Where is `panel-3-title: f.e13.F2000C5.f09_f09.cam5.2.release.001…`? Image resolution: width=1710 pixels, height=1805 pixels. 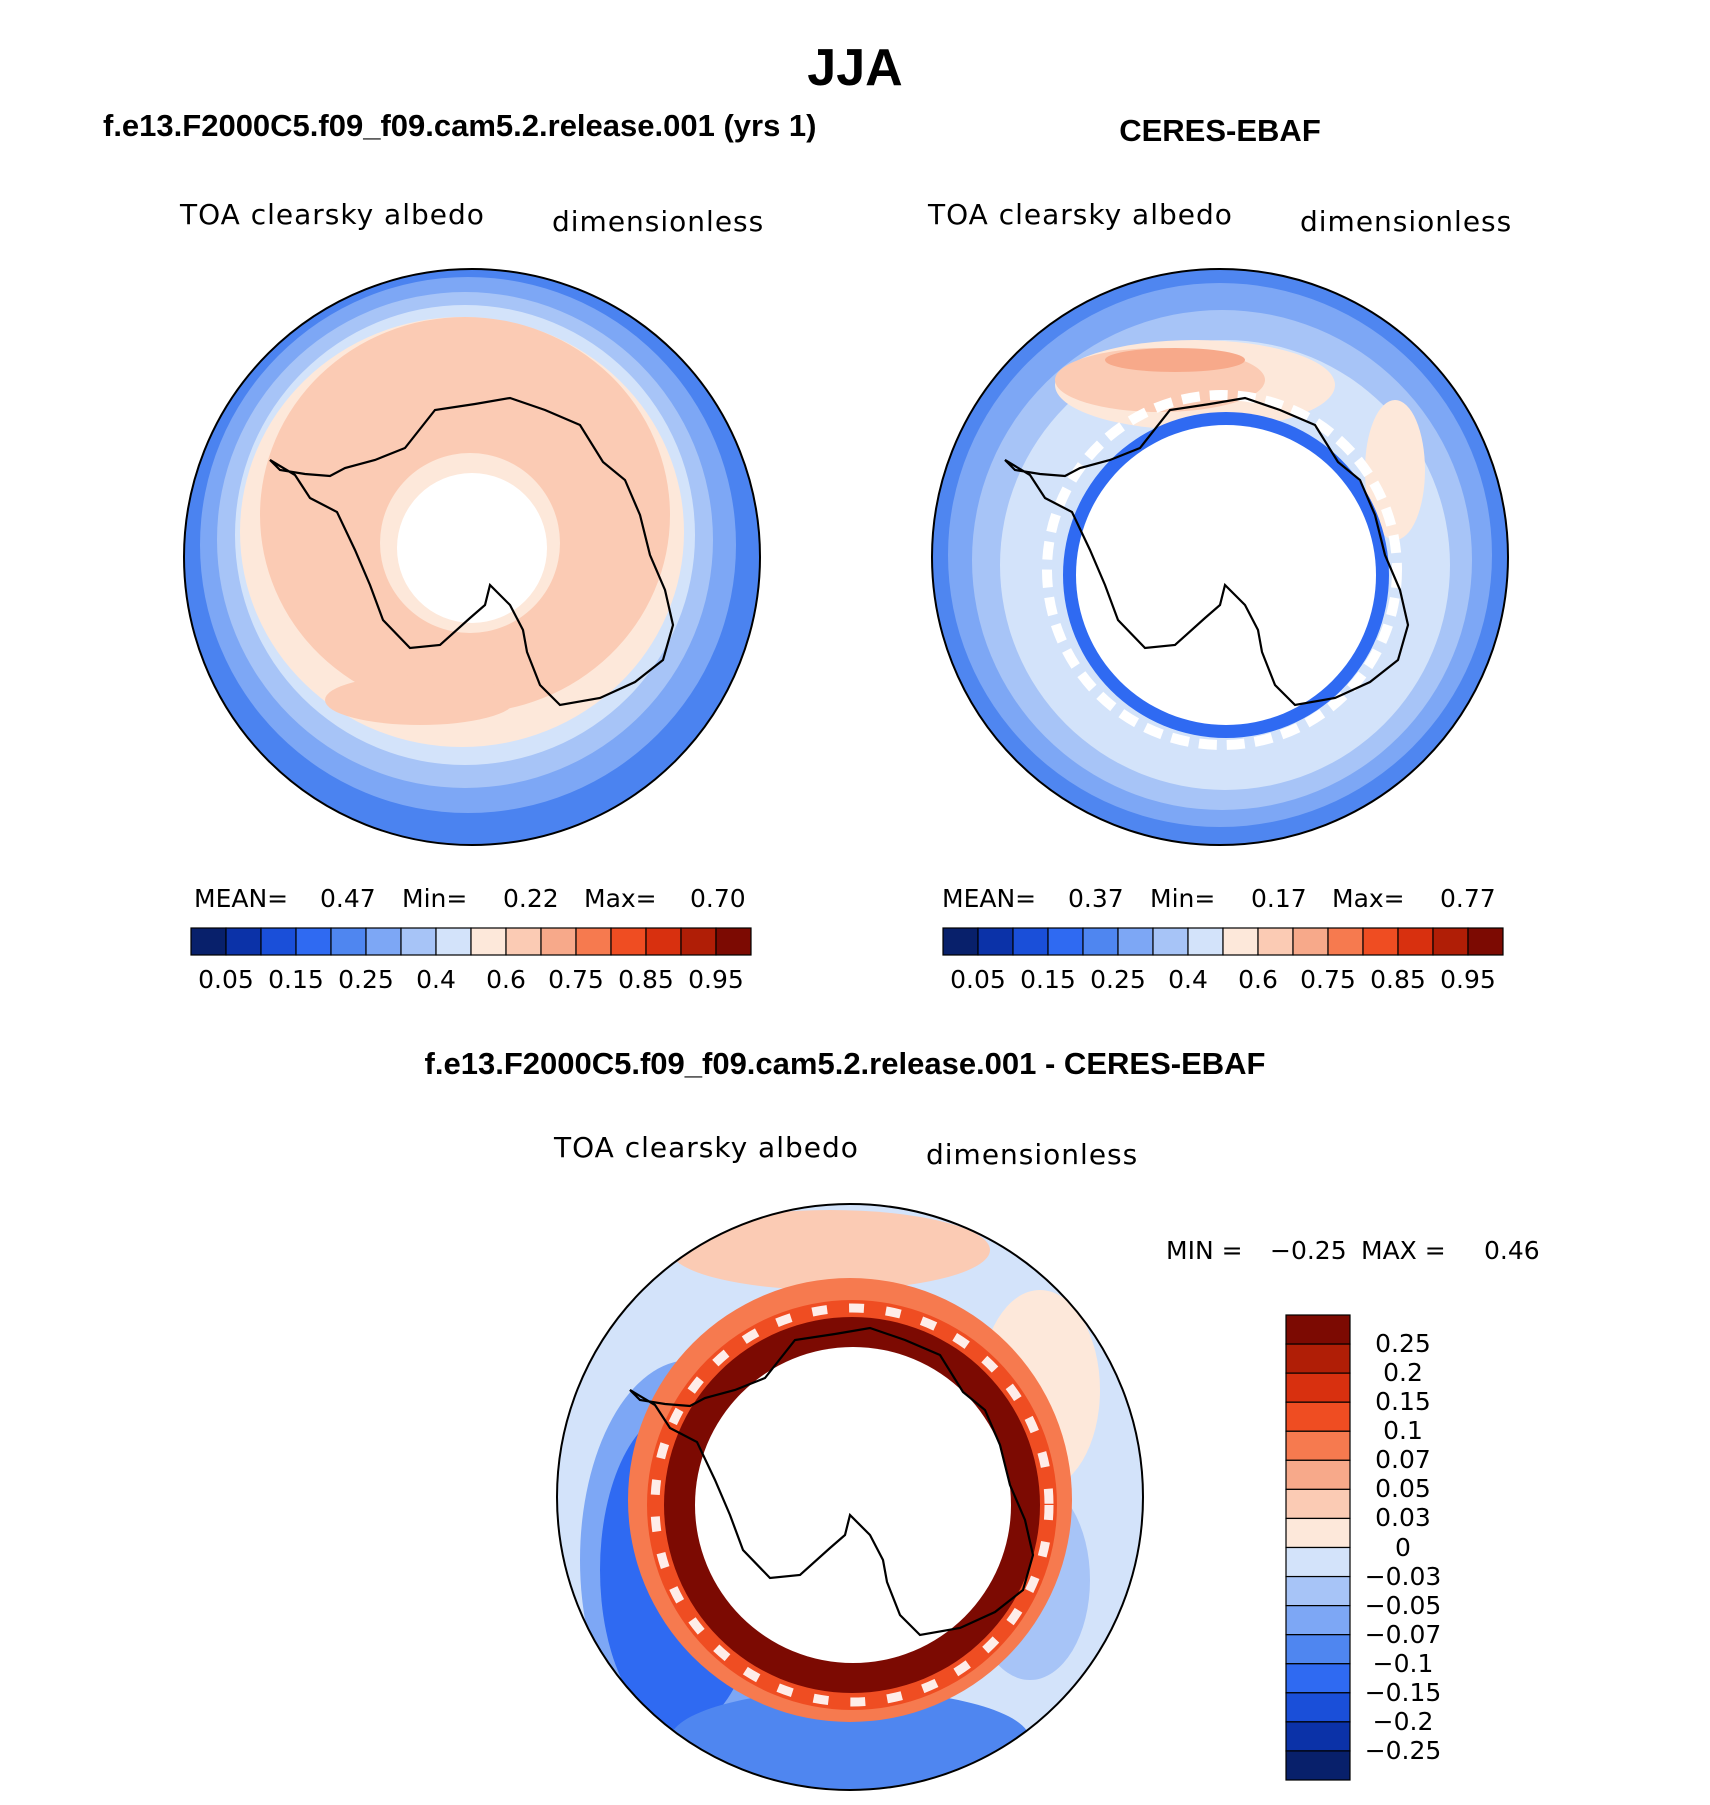 panel-3-title: f.e13.F2000C5.f09_f09.cam5.2.release.001… is located at coordinates (845, 1063).